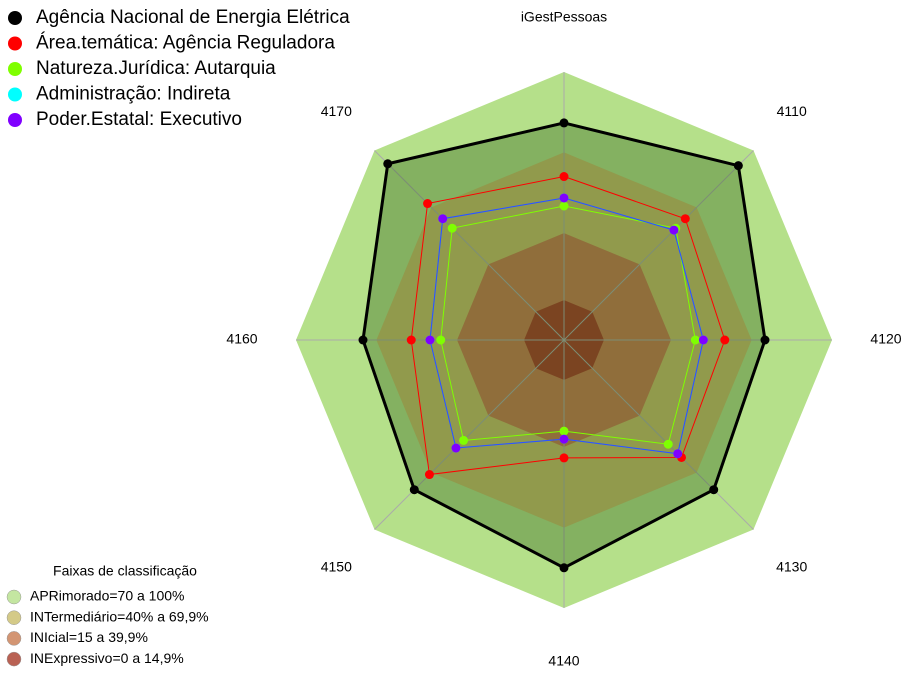 The width and height of the screenshot is (907, 673). I want to click on legend-label: Agência Nacional de Energia Elétrica, so click(193, 17).